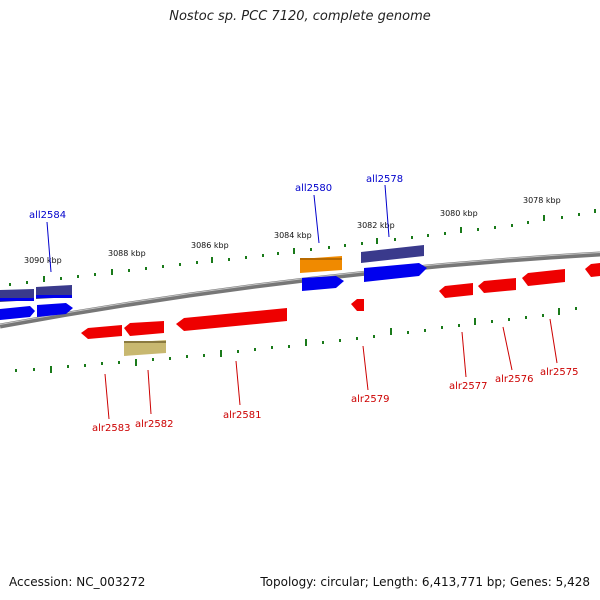  What do you see at coordinates (392, 254) in the screenshot?
I see `gene-block` at bounding box center [392, 254].